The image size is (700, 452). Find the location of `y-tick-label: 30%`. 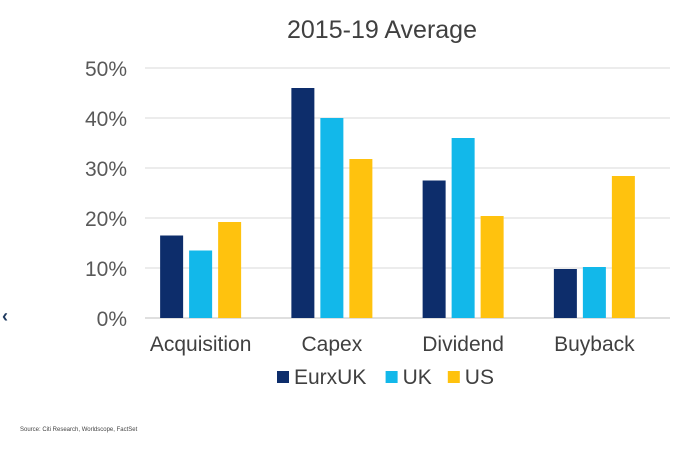

y-tick-label: 30% is located at coordinates (106, 169).